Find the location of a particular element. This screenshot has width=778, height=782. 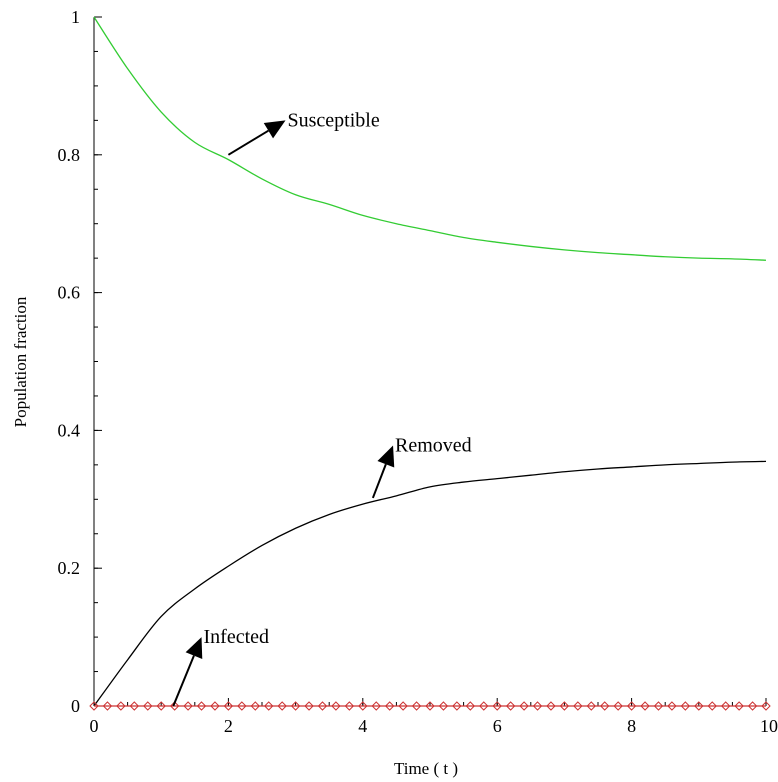

x-tick-label: 10 is located at coordinates (769, 726).